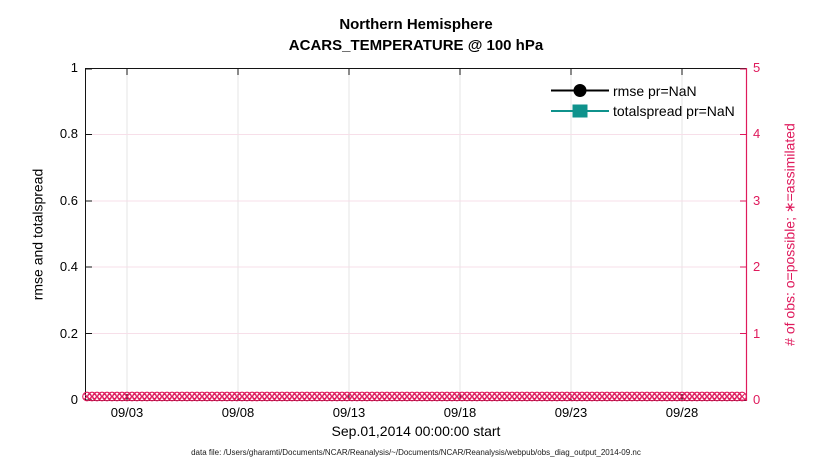  What do you see at coordinates (580, 111) in the screenshot?
I see `totalspread-marker-icon` at bounding box center [580, 111].